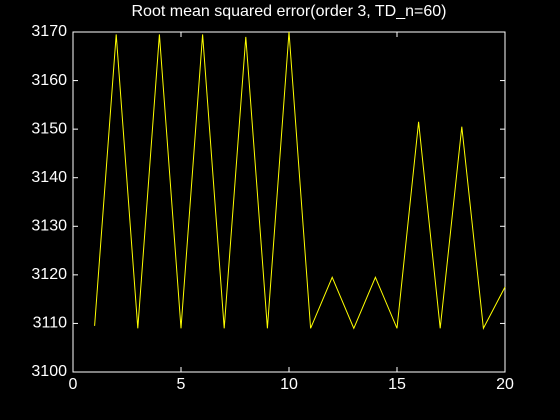  I want to click on y-tick-label: 3120, so click(49, 274).